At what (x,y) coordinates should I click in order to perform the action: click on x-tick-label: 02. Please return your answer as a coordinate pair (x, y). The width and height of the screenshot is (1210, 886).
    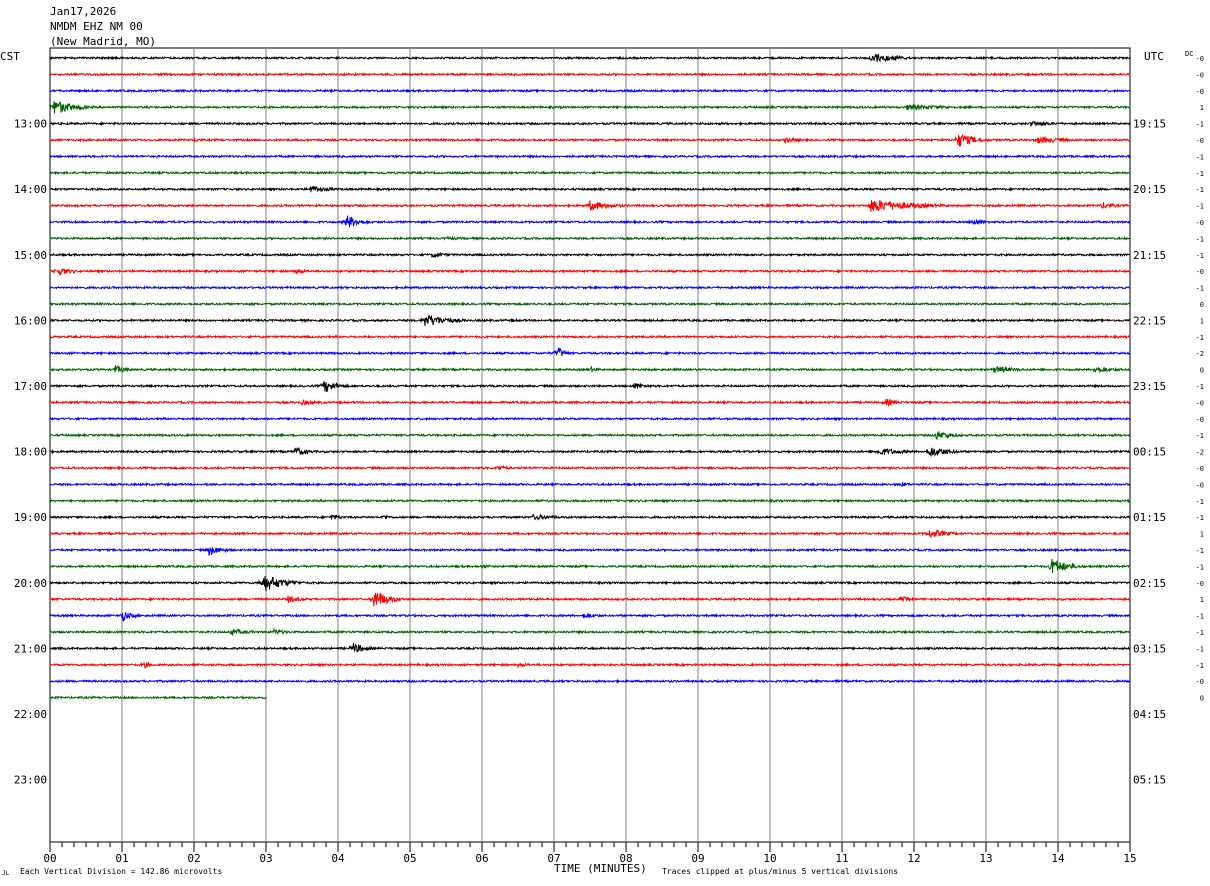
    Looking at the image, I should click on (193, 858).